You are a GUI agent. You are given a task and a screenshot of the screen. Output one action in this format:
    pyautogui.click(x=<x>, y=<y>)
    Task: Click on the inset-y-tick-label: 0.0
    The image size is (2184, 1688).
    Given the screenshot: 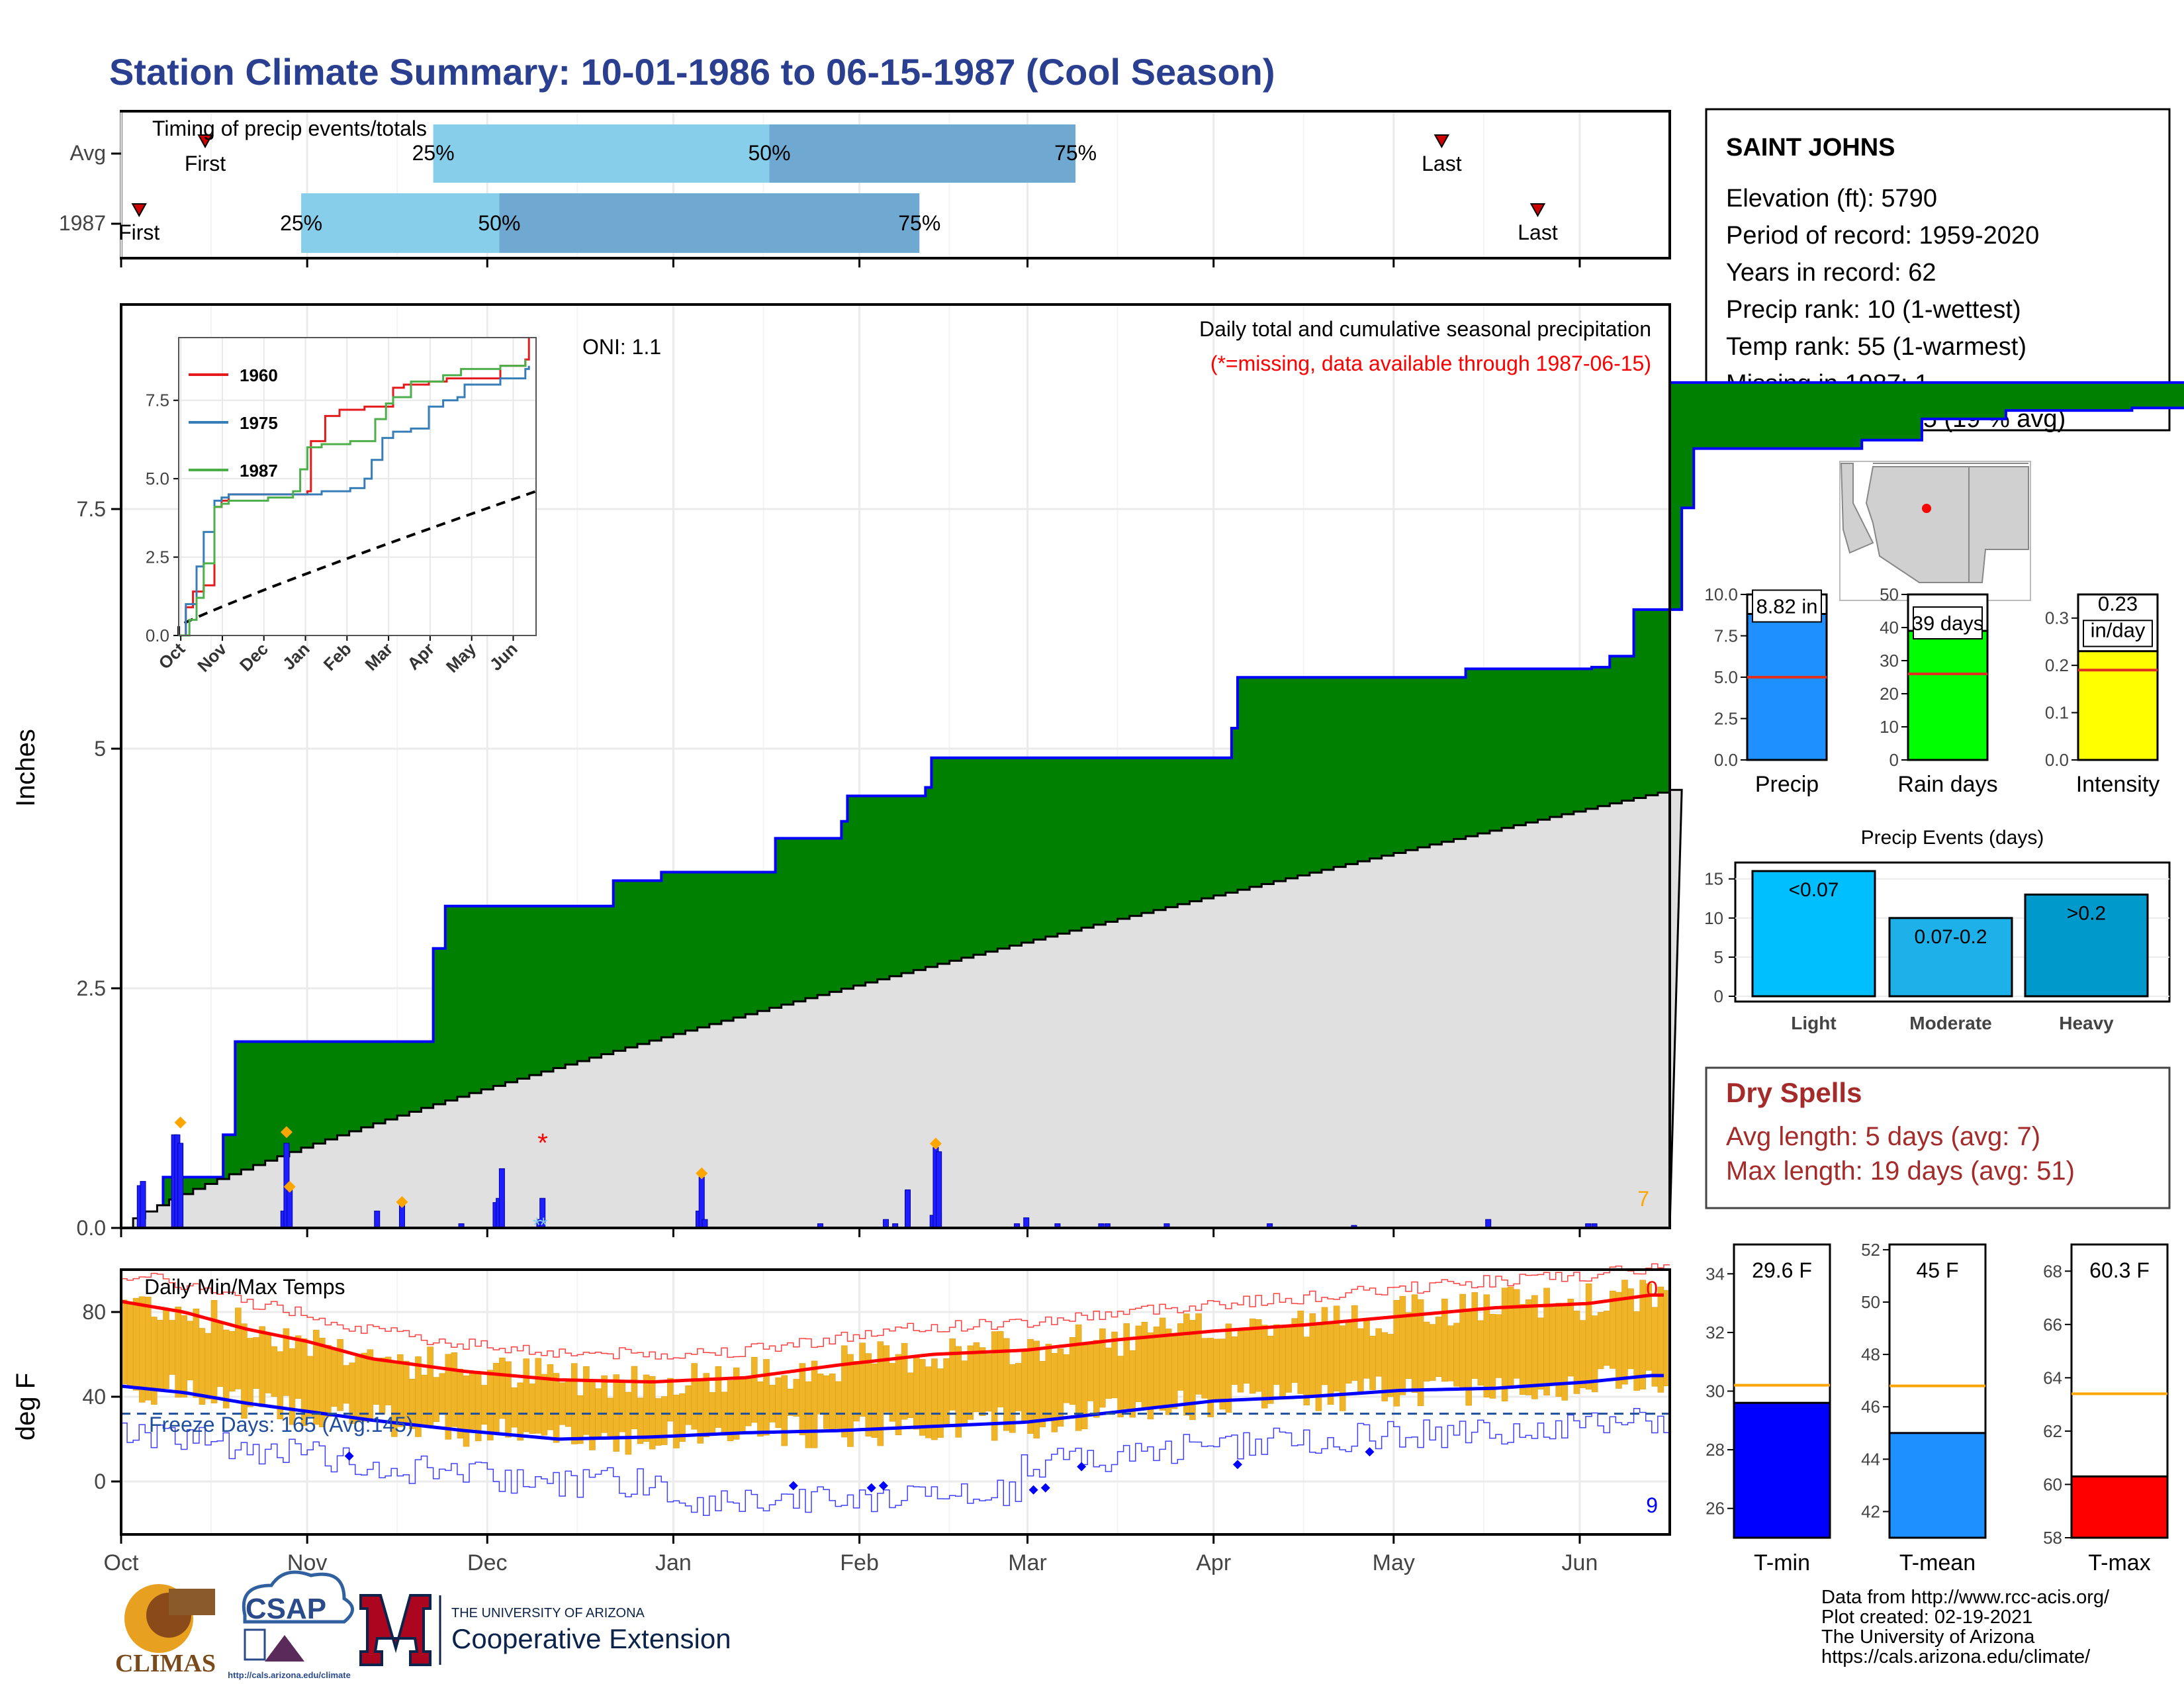 What is the action you would take?
    pyautogui.click(x=157, y=635)
    